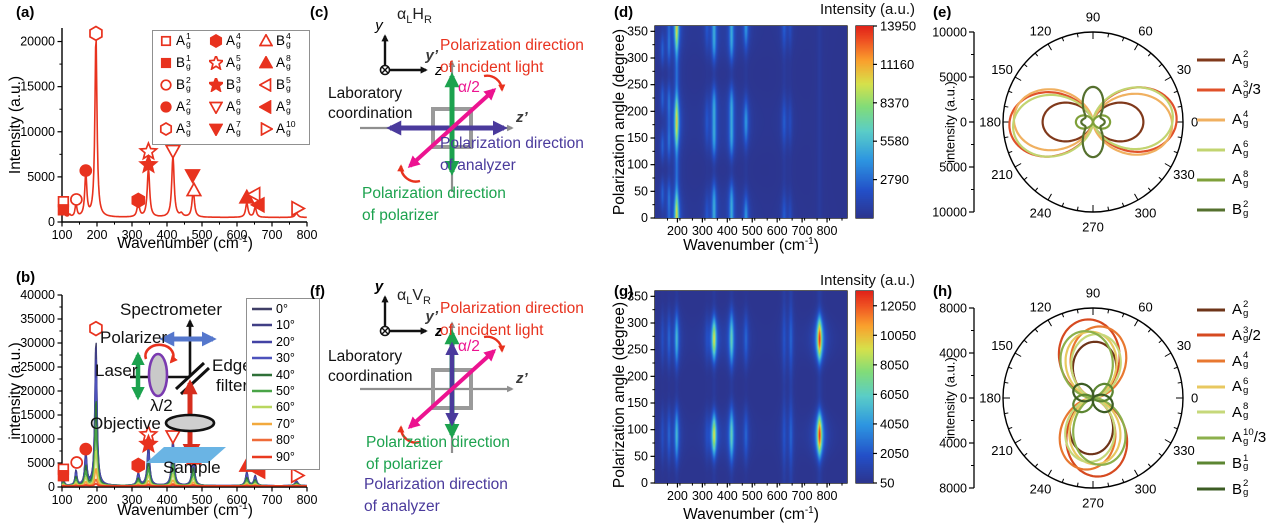  Describe the element at coordinates (1184, 345) in the screenshot. I see `tick-label: 30` at that location.